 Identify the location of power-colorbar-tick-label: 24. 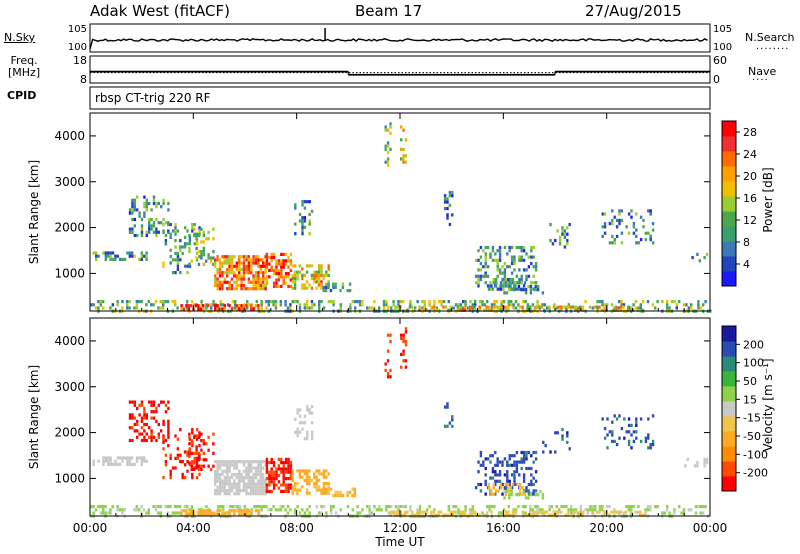
(750, 154).